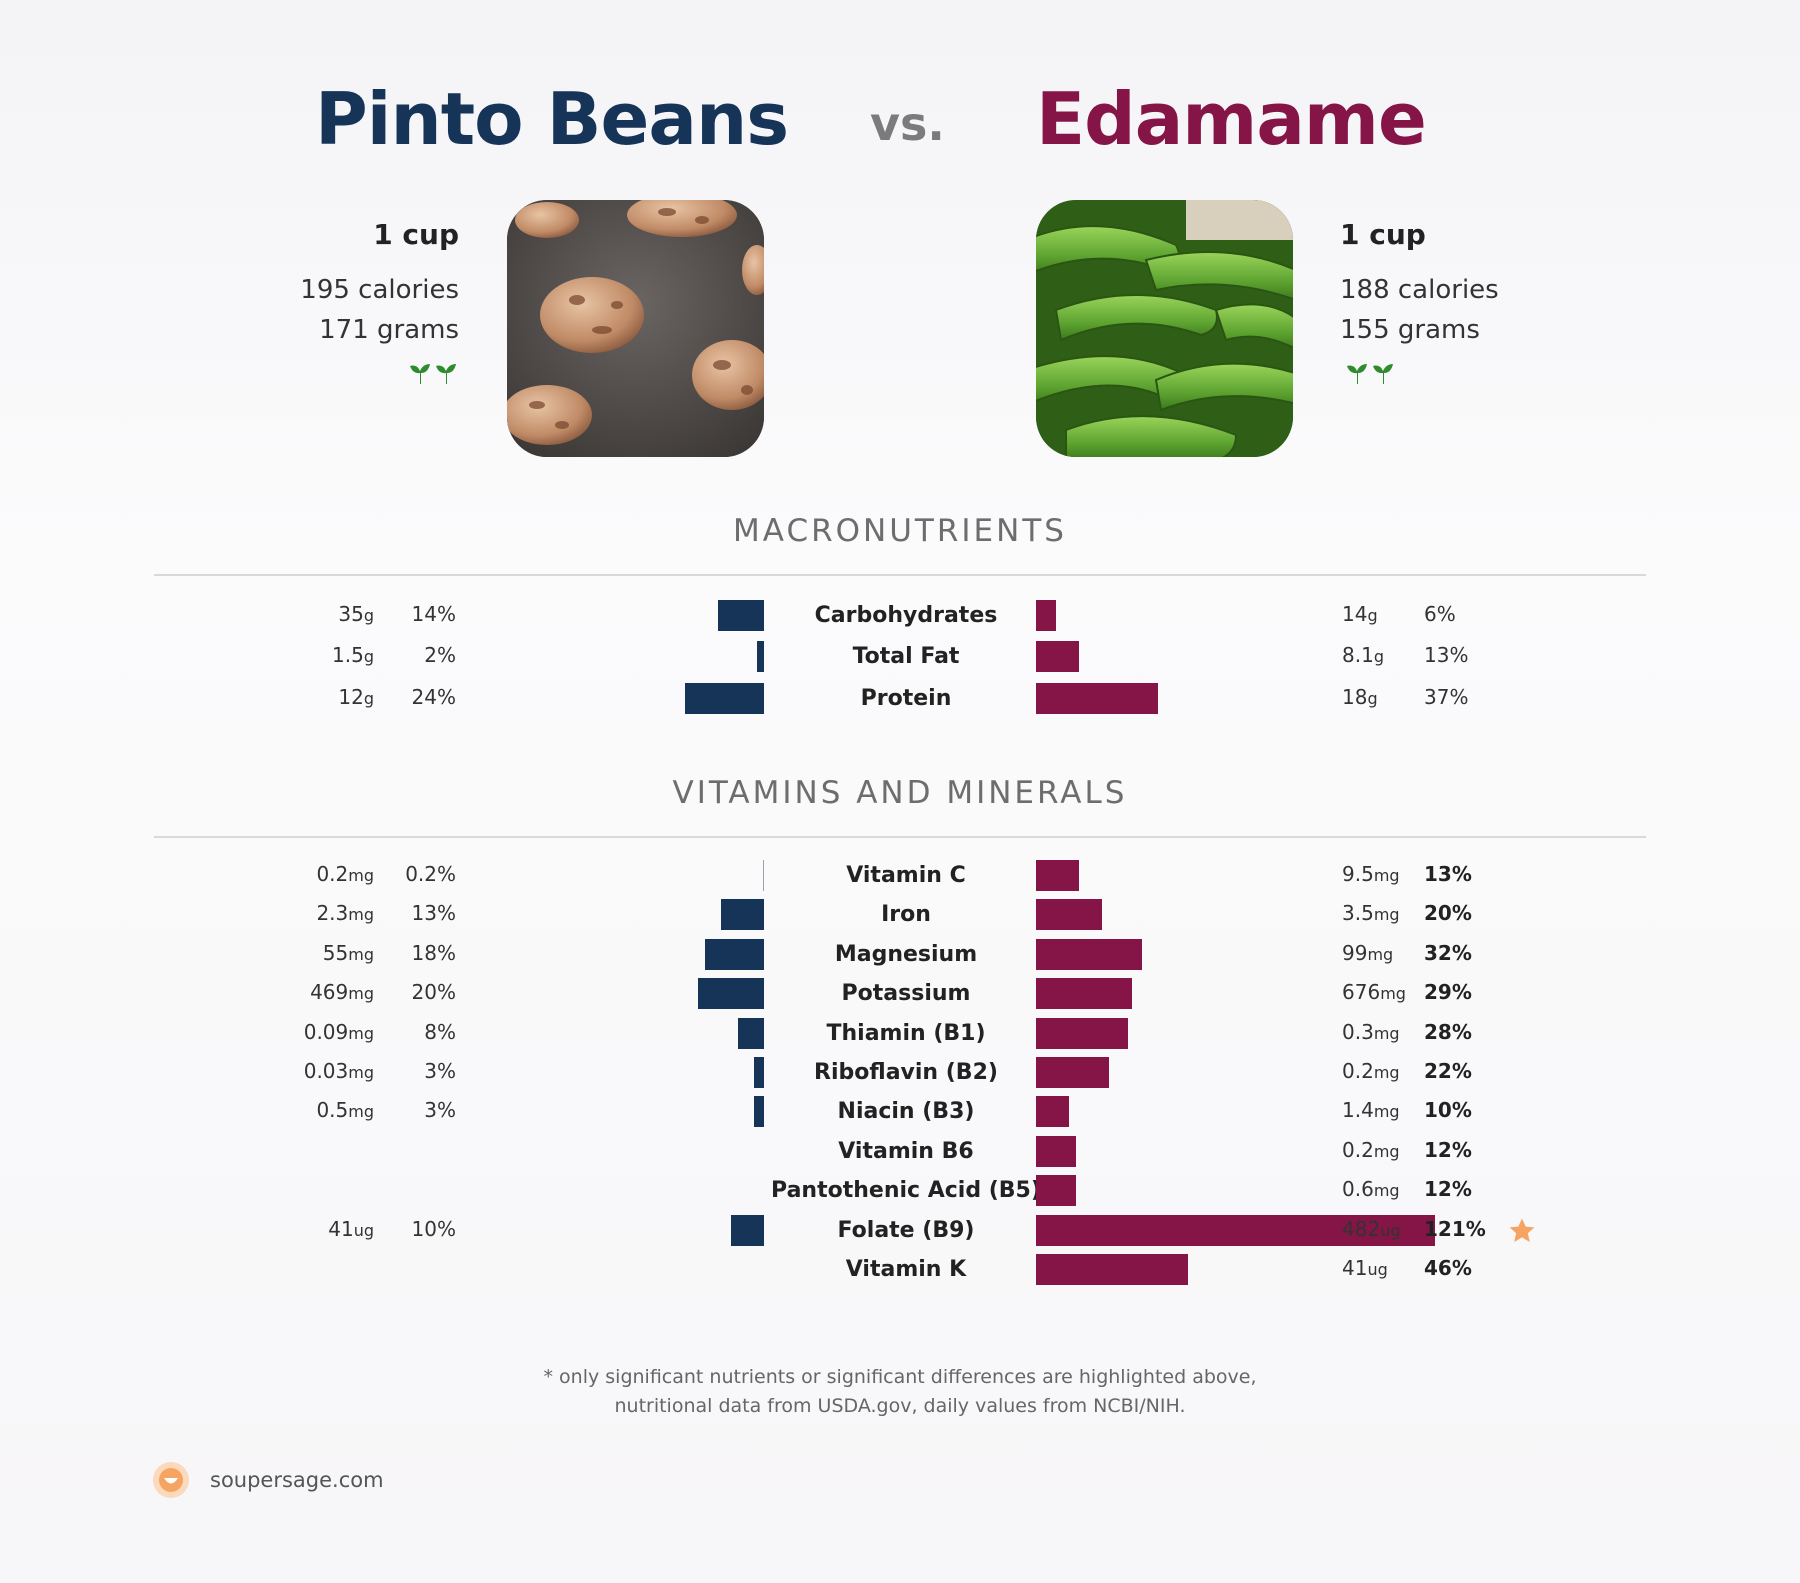 Image resolution: width=1800 pixels, height=1583 pixels. What do you see at coordinates (906, 1190) in the screenshot?
I see `nutrient-label-pantothenic-acid-b5: Pantothenic Acid (B5)` at bounding box center [906, 1190].